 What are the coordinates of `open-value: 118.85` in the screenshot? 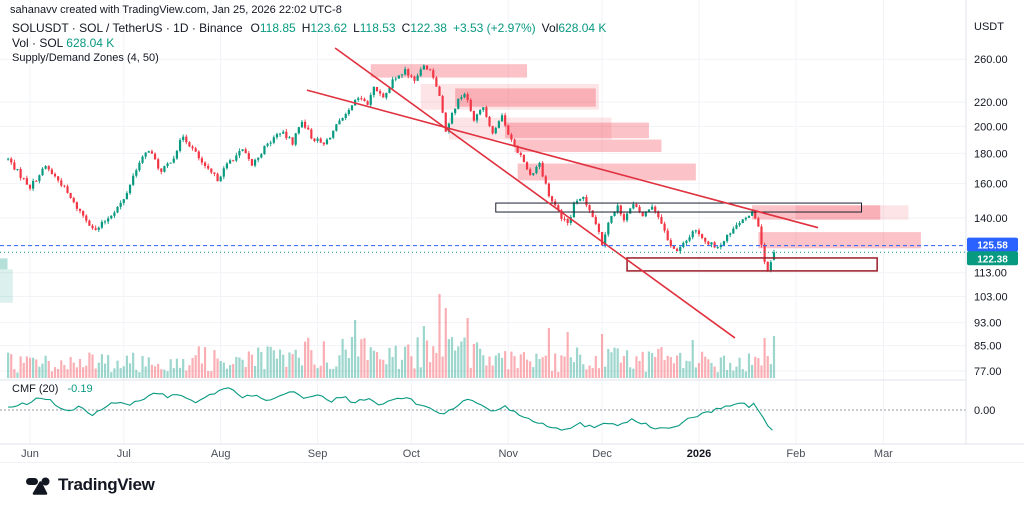 It's located at (277, 28).